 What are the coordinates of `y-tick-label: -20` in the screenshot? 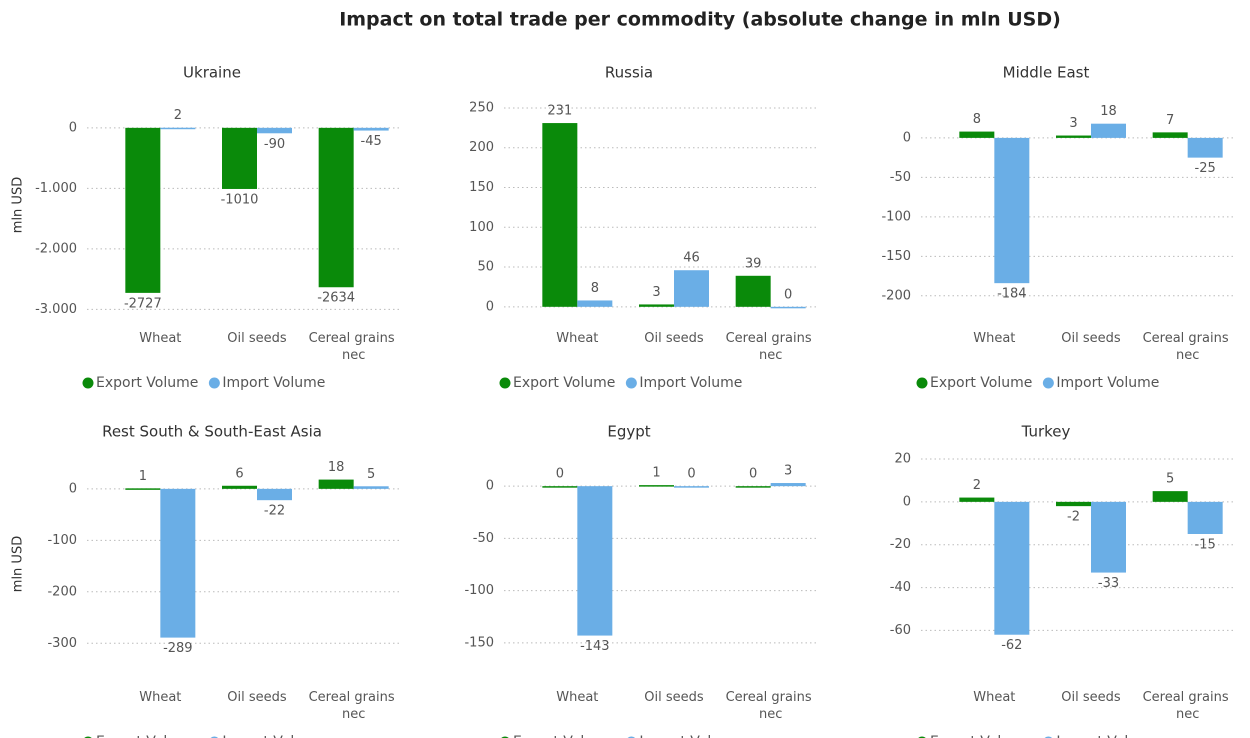 It's located at (900, 544).